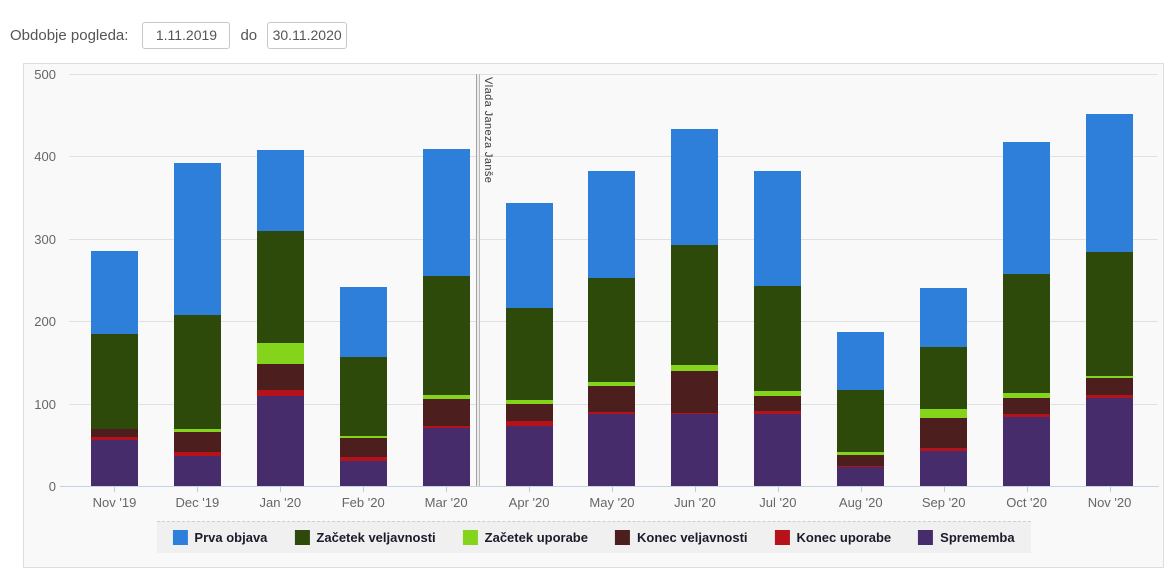 The image size is (1173, 575). Describe the element at coordinates (219, 537) in the screenshot. I see `legend-item-prva-objava: Prva objava` at that location.